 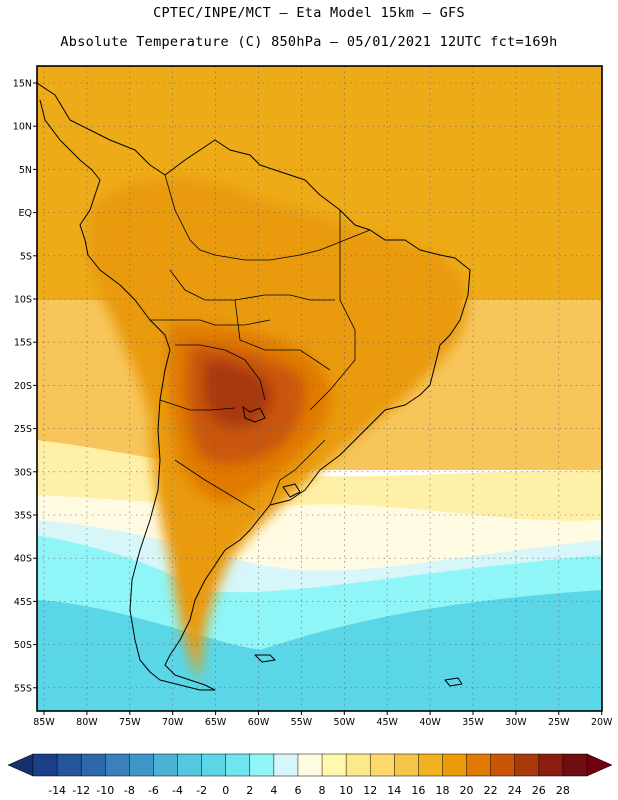 I want to click on colorbar-tick-label: 22, so click(x=491, y=790).